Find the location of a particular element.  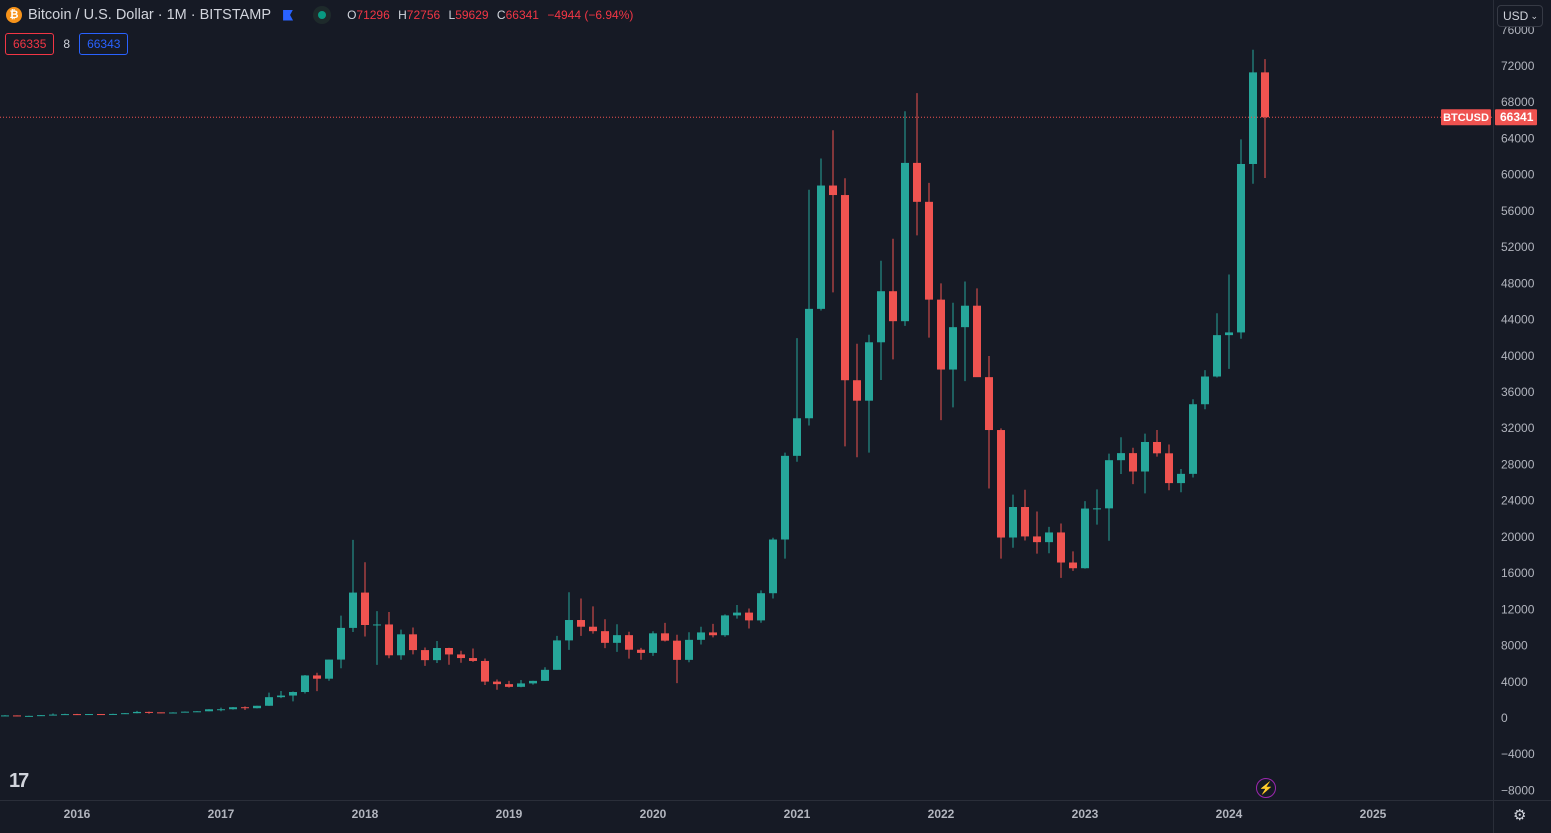

market-status-icon is located at coordinates (322, 15).